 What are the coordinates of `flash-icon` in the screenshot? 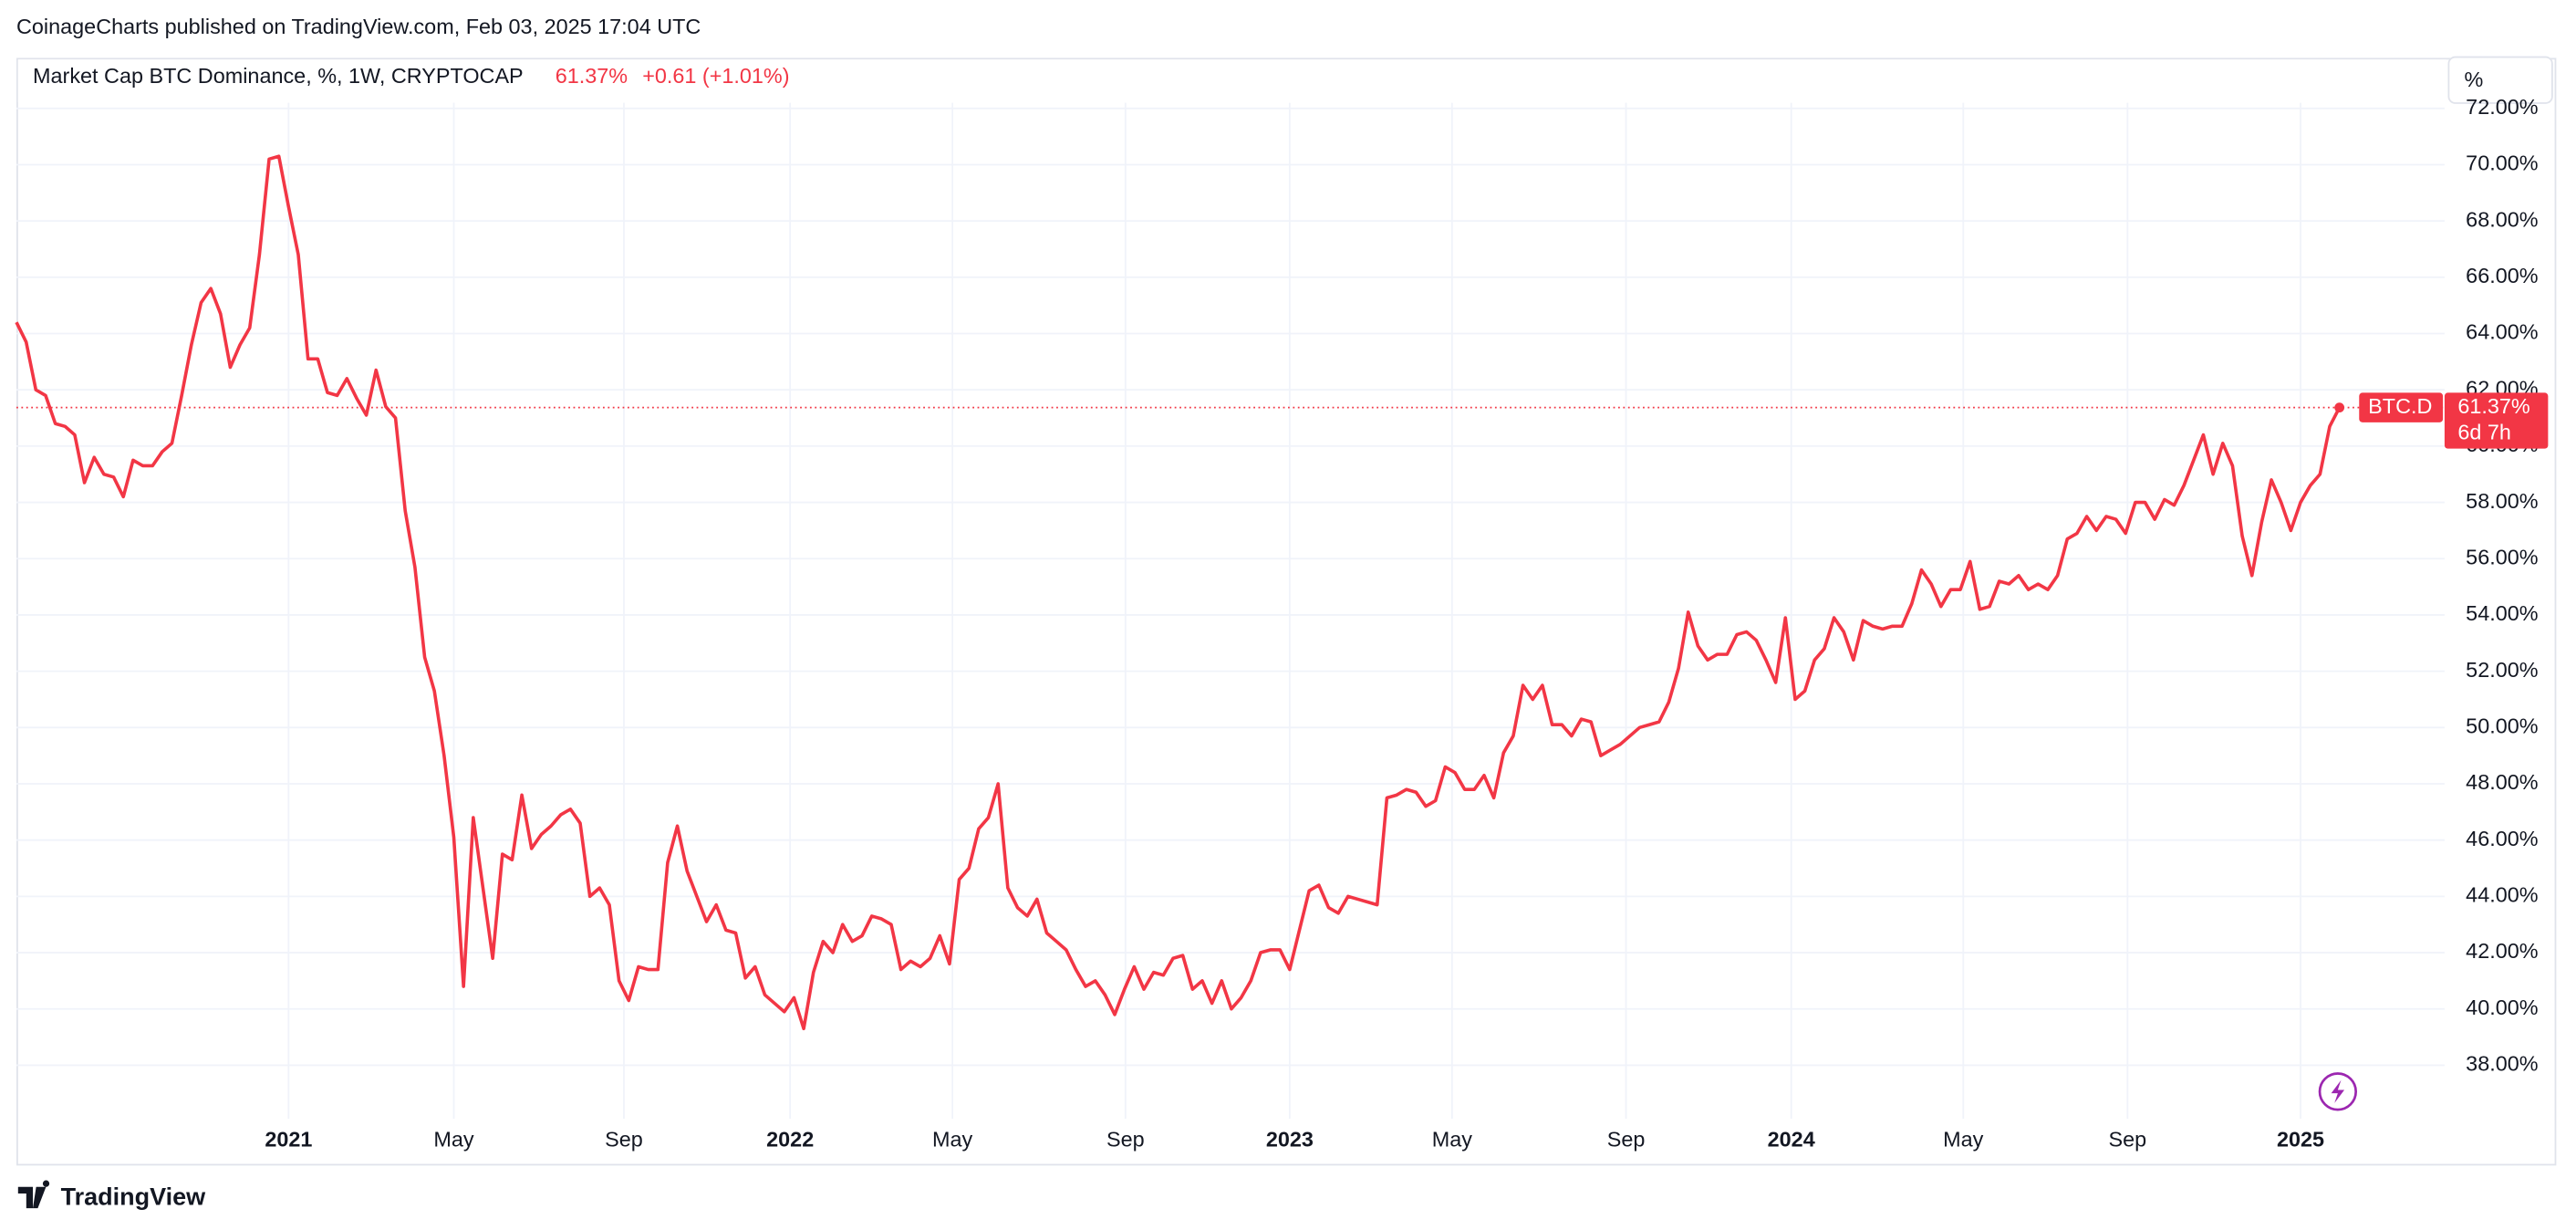 It's located at (2338, 1091).